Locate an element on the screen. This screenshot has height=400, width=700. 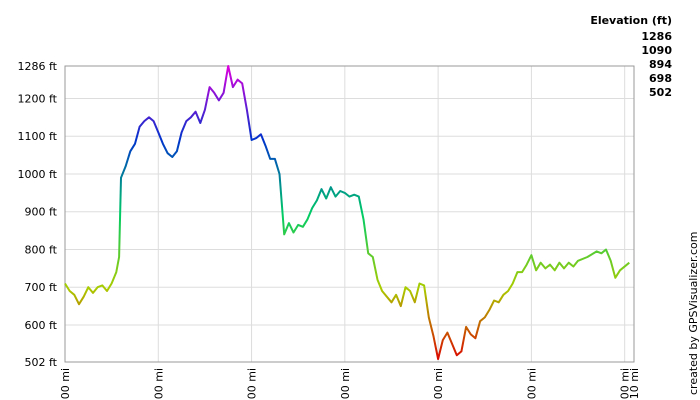
legend-value: 698 is located at coordinates (660, 78).